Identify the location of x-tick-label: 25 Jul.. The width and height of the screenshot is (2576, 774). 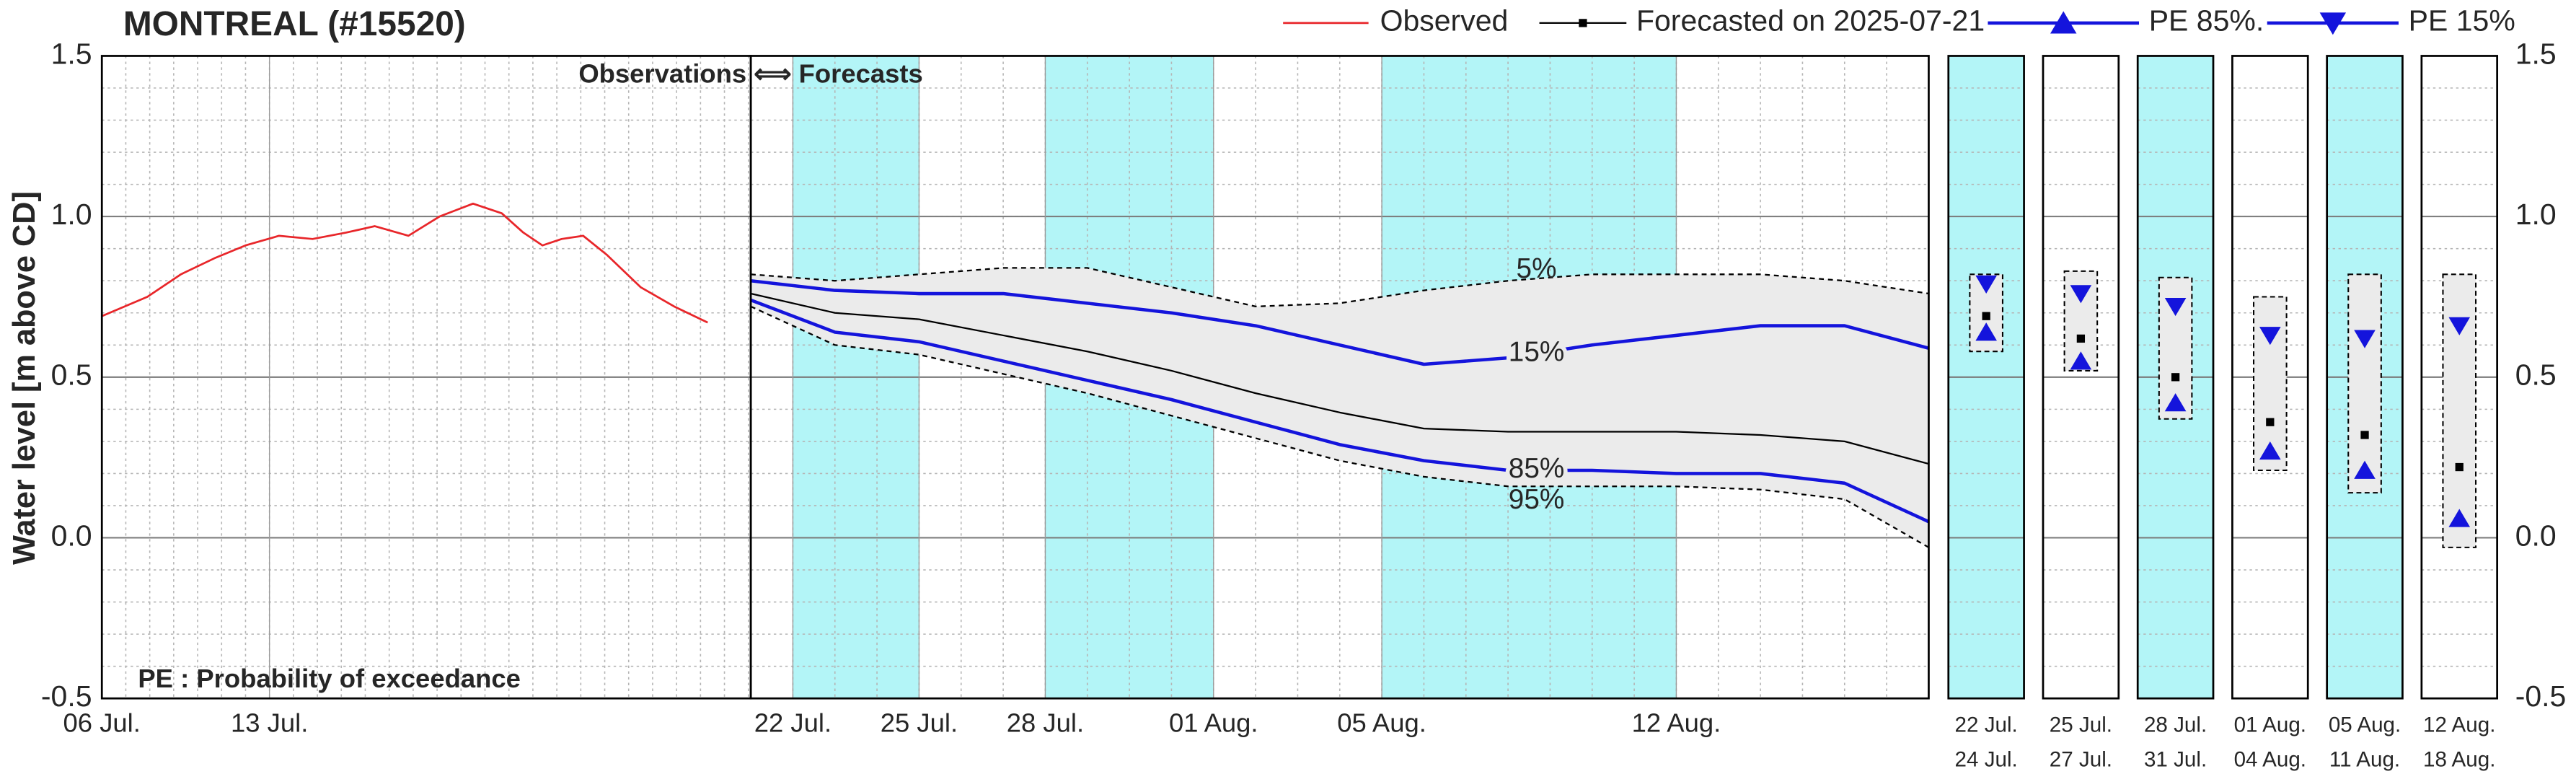
(919, 722).